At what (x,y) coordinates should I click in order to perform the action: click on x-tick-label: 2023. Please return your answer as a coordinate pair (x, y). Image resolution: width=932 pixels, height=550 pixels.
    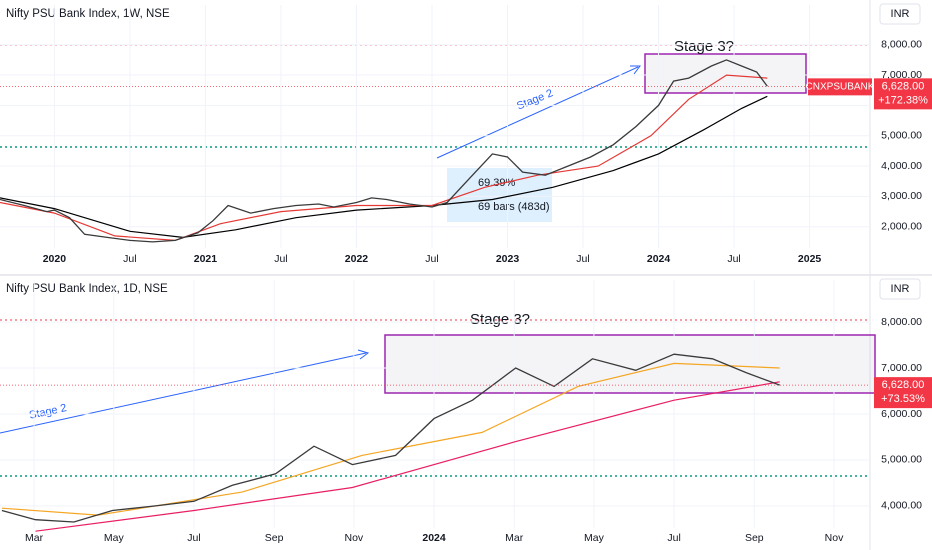
    Looking at the image, I should click on (508, 259).